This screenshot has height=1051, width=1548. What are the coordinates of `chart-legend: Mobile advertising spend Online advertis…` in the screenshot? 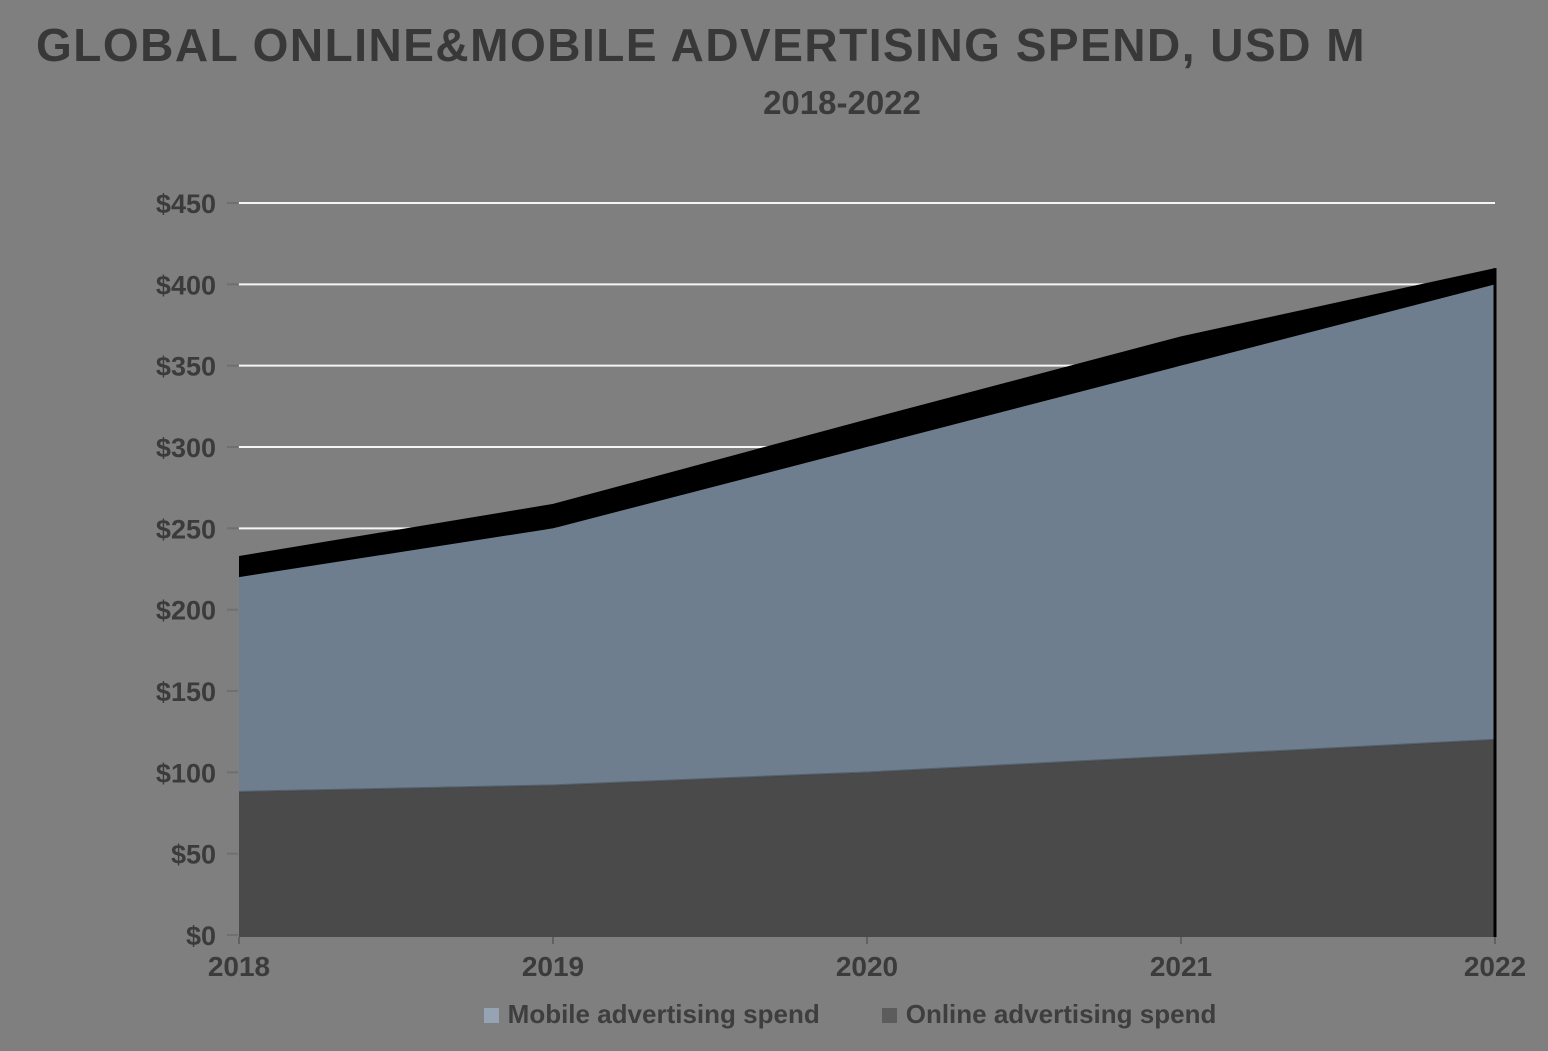 It's located at (867, 1014).